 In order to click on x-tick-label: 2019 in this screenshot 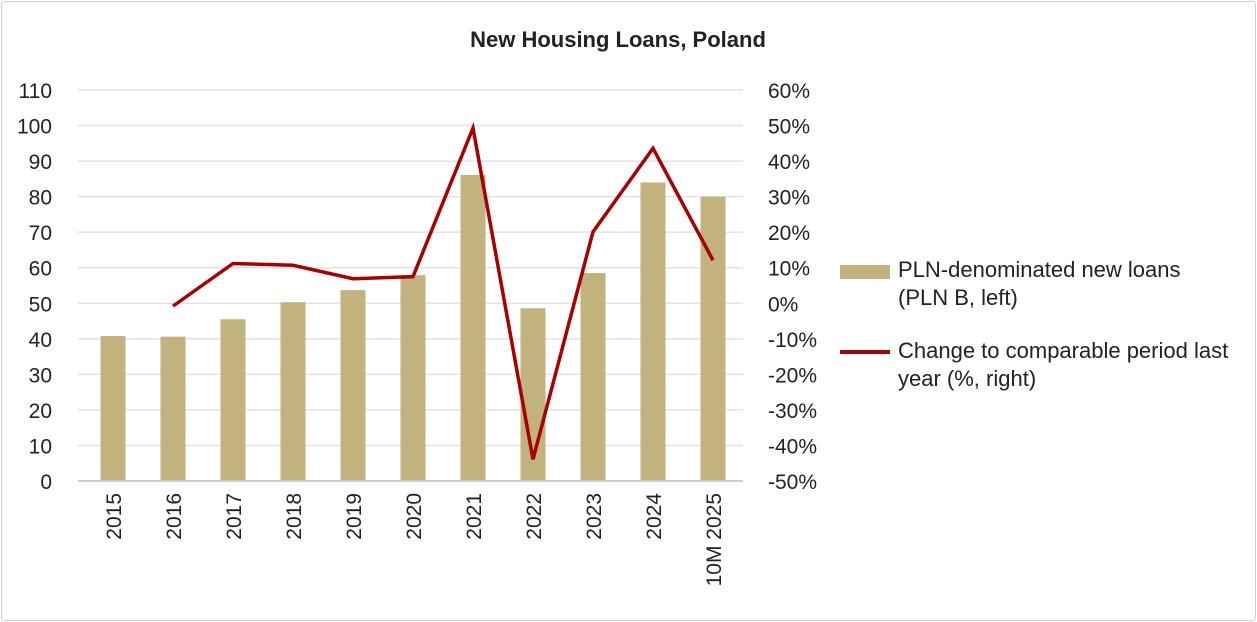, I will do `click(354, 516)`.